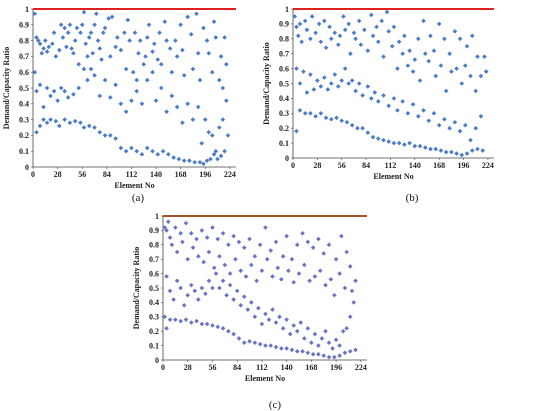 The height and width of the screenshot is (411, 550). Describe the element at coordinates (24, 88) in the screenshot. I see `y-tick-label: 0.5` at that location.